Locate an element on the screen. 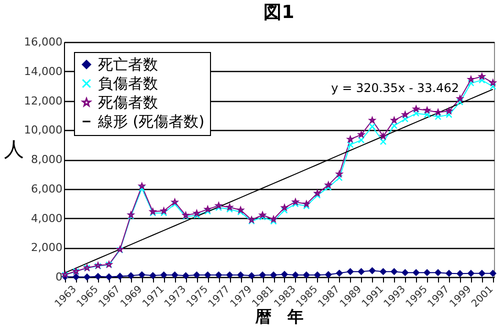 The image size is (500, 329). legend-label: 線形 (死傷者数) is located at coordinates (150, 121).